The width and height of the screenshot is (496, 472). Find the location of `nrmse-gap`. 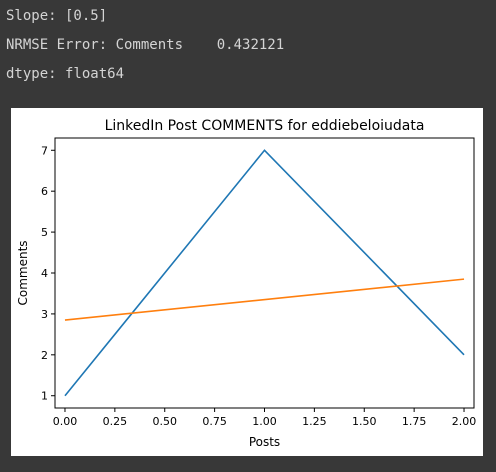

nrmse-gap is located at coordinates (200, 45).